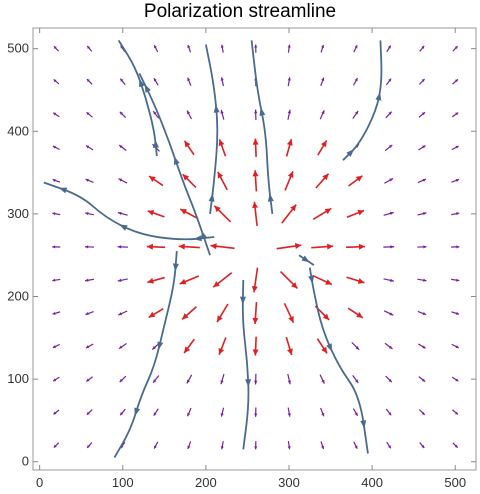  Describe the element at coordinates (455, 482) in the screenshot. I see `x-tick-label: 500` at that location.